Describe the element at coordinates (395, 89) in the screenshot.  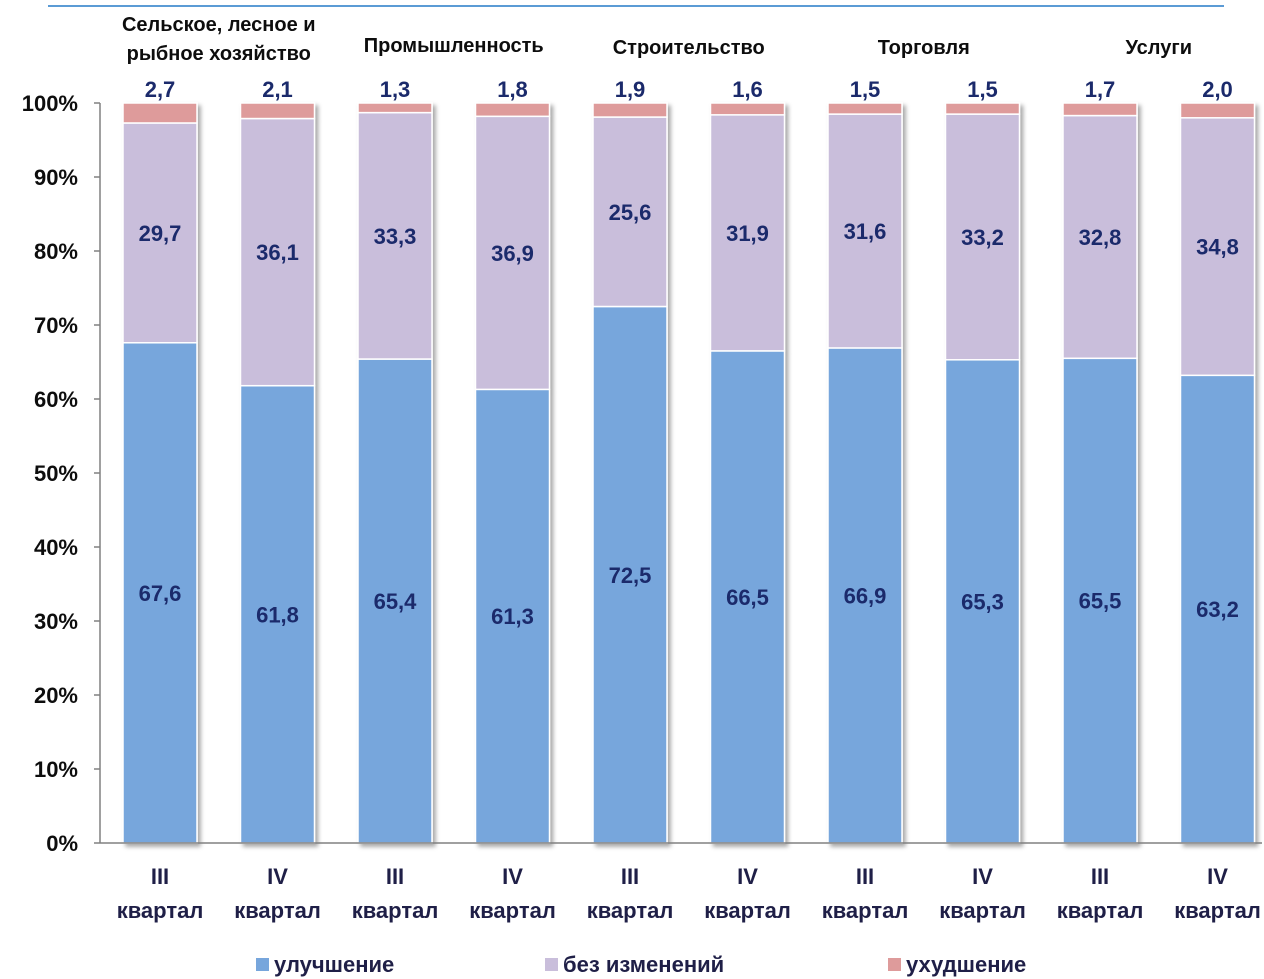
I see `data-label-top: 1,3` at that location.